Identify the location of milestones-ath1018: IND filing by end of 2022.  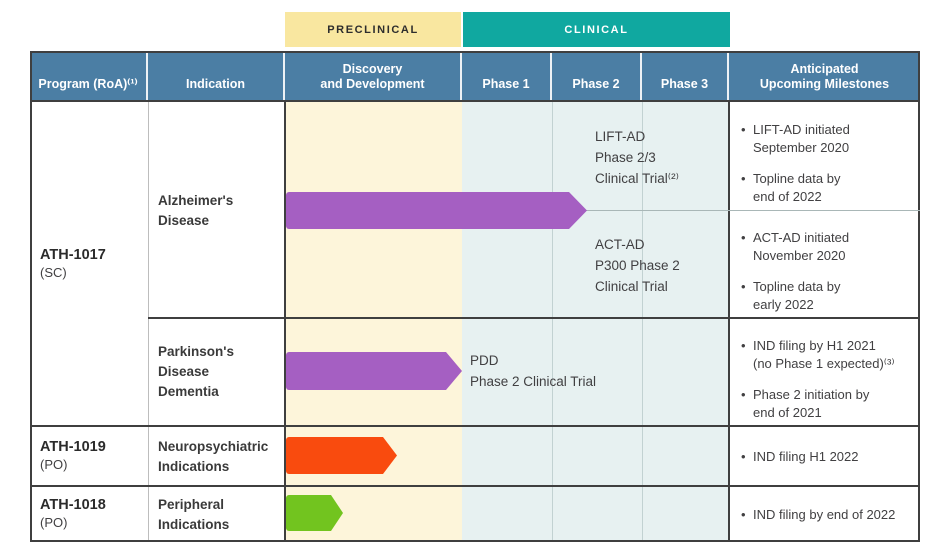
(829, 515).